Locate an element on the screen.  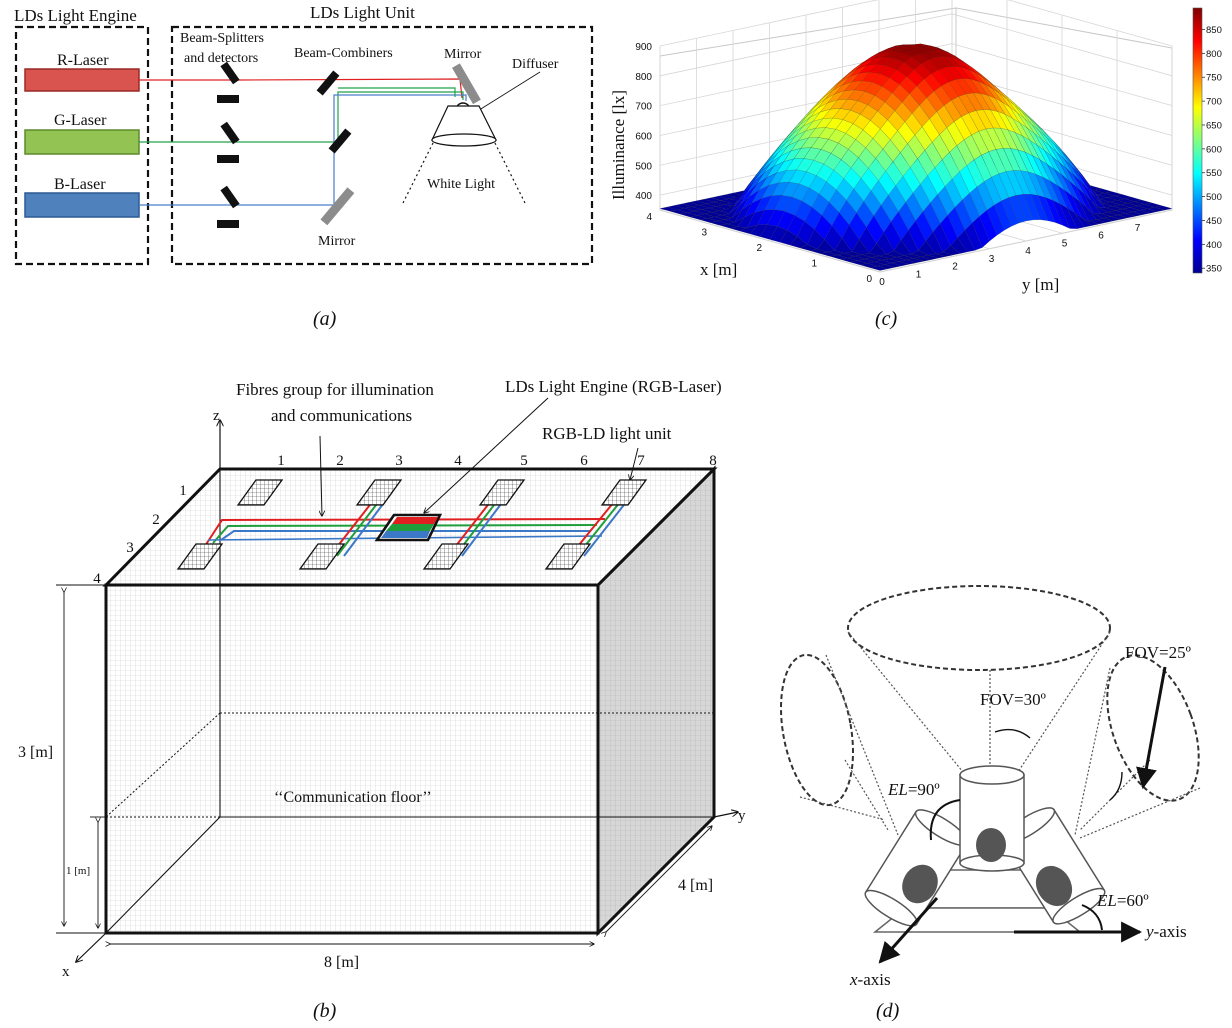
engine-label: LDs Light Engine (RGB-Laser) is located at coordinates (613, 386).